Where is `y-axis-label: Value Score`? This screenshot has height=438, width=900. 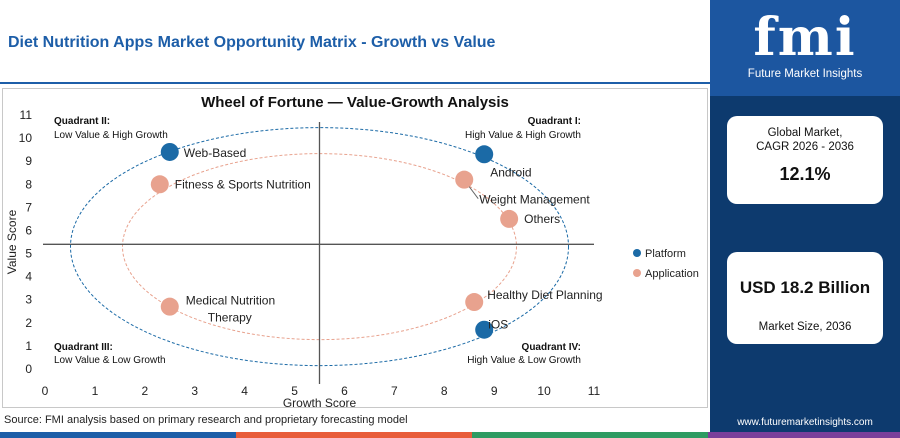 y-axis-label: Value Score is located at coordinates (12, 241).